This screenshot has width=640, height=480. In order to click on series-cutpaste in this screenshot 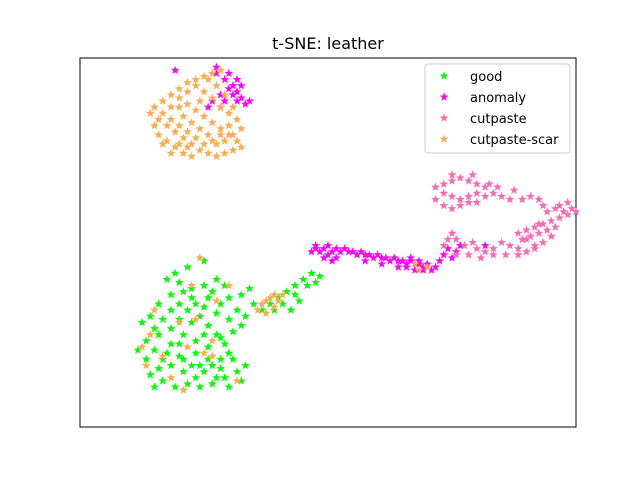, I will do `click(506, 216)`.